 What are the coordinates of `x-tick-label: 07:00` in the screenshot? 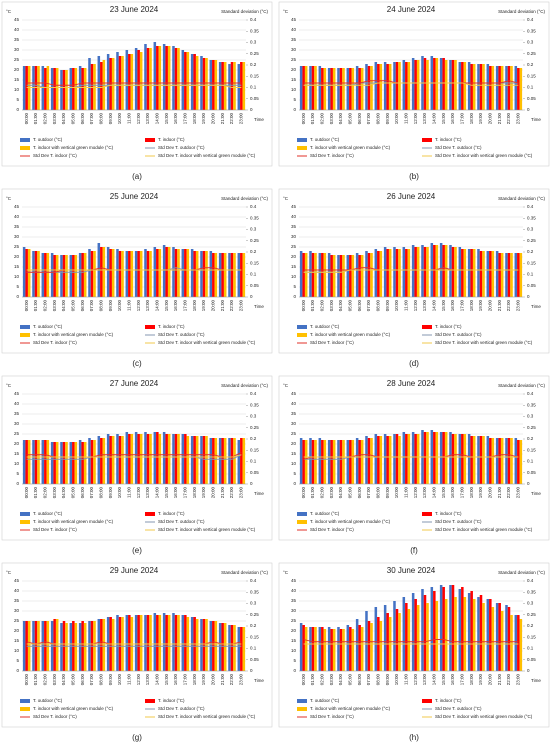 It's located at (368, 119).